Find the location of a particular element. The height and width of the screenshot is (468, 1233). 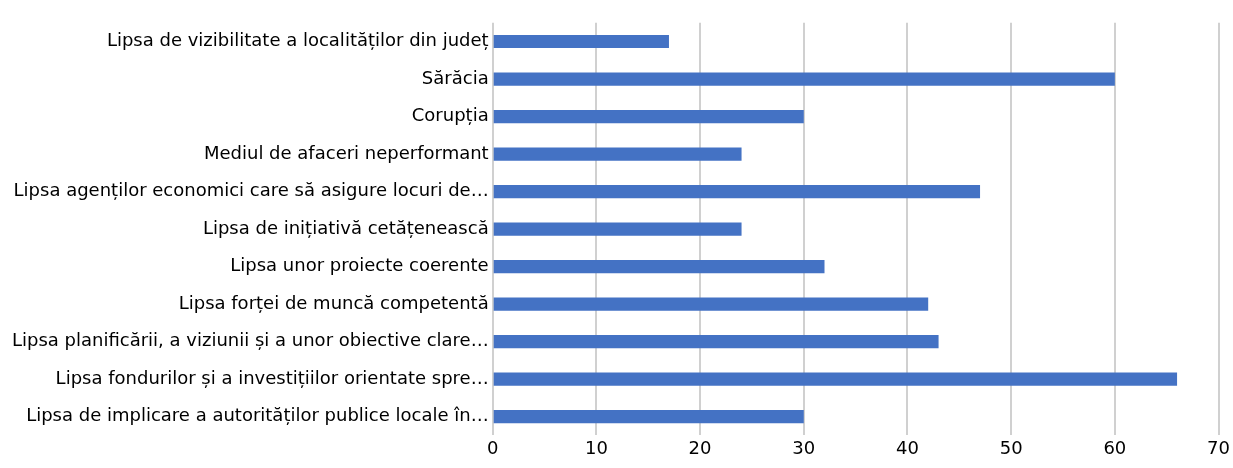

y-tick-label: Lipsa de inițiativă cetățenească is located at coordinates (345, 227).